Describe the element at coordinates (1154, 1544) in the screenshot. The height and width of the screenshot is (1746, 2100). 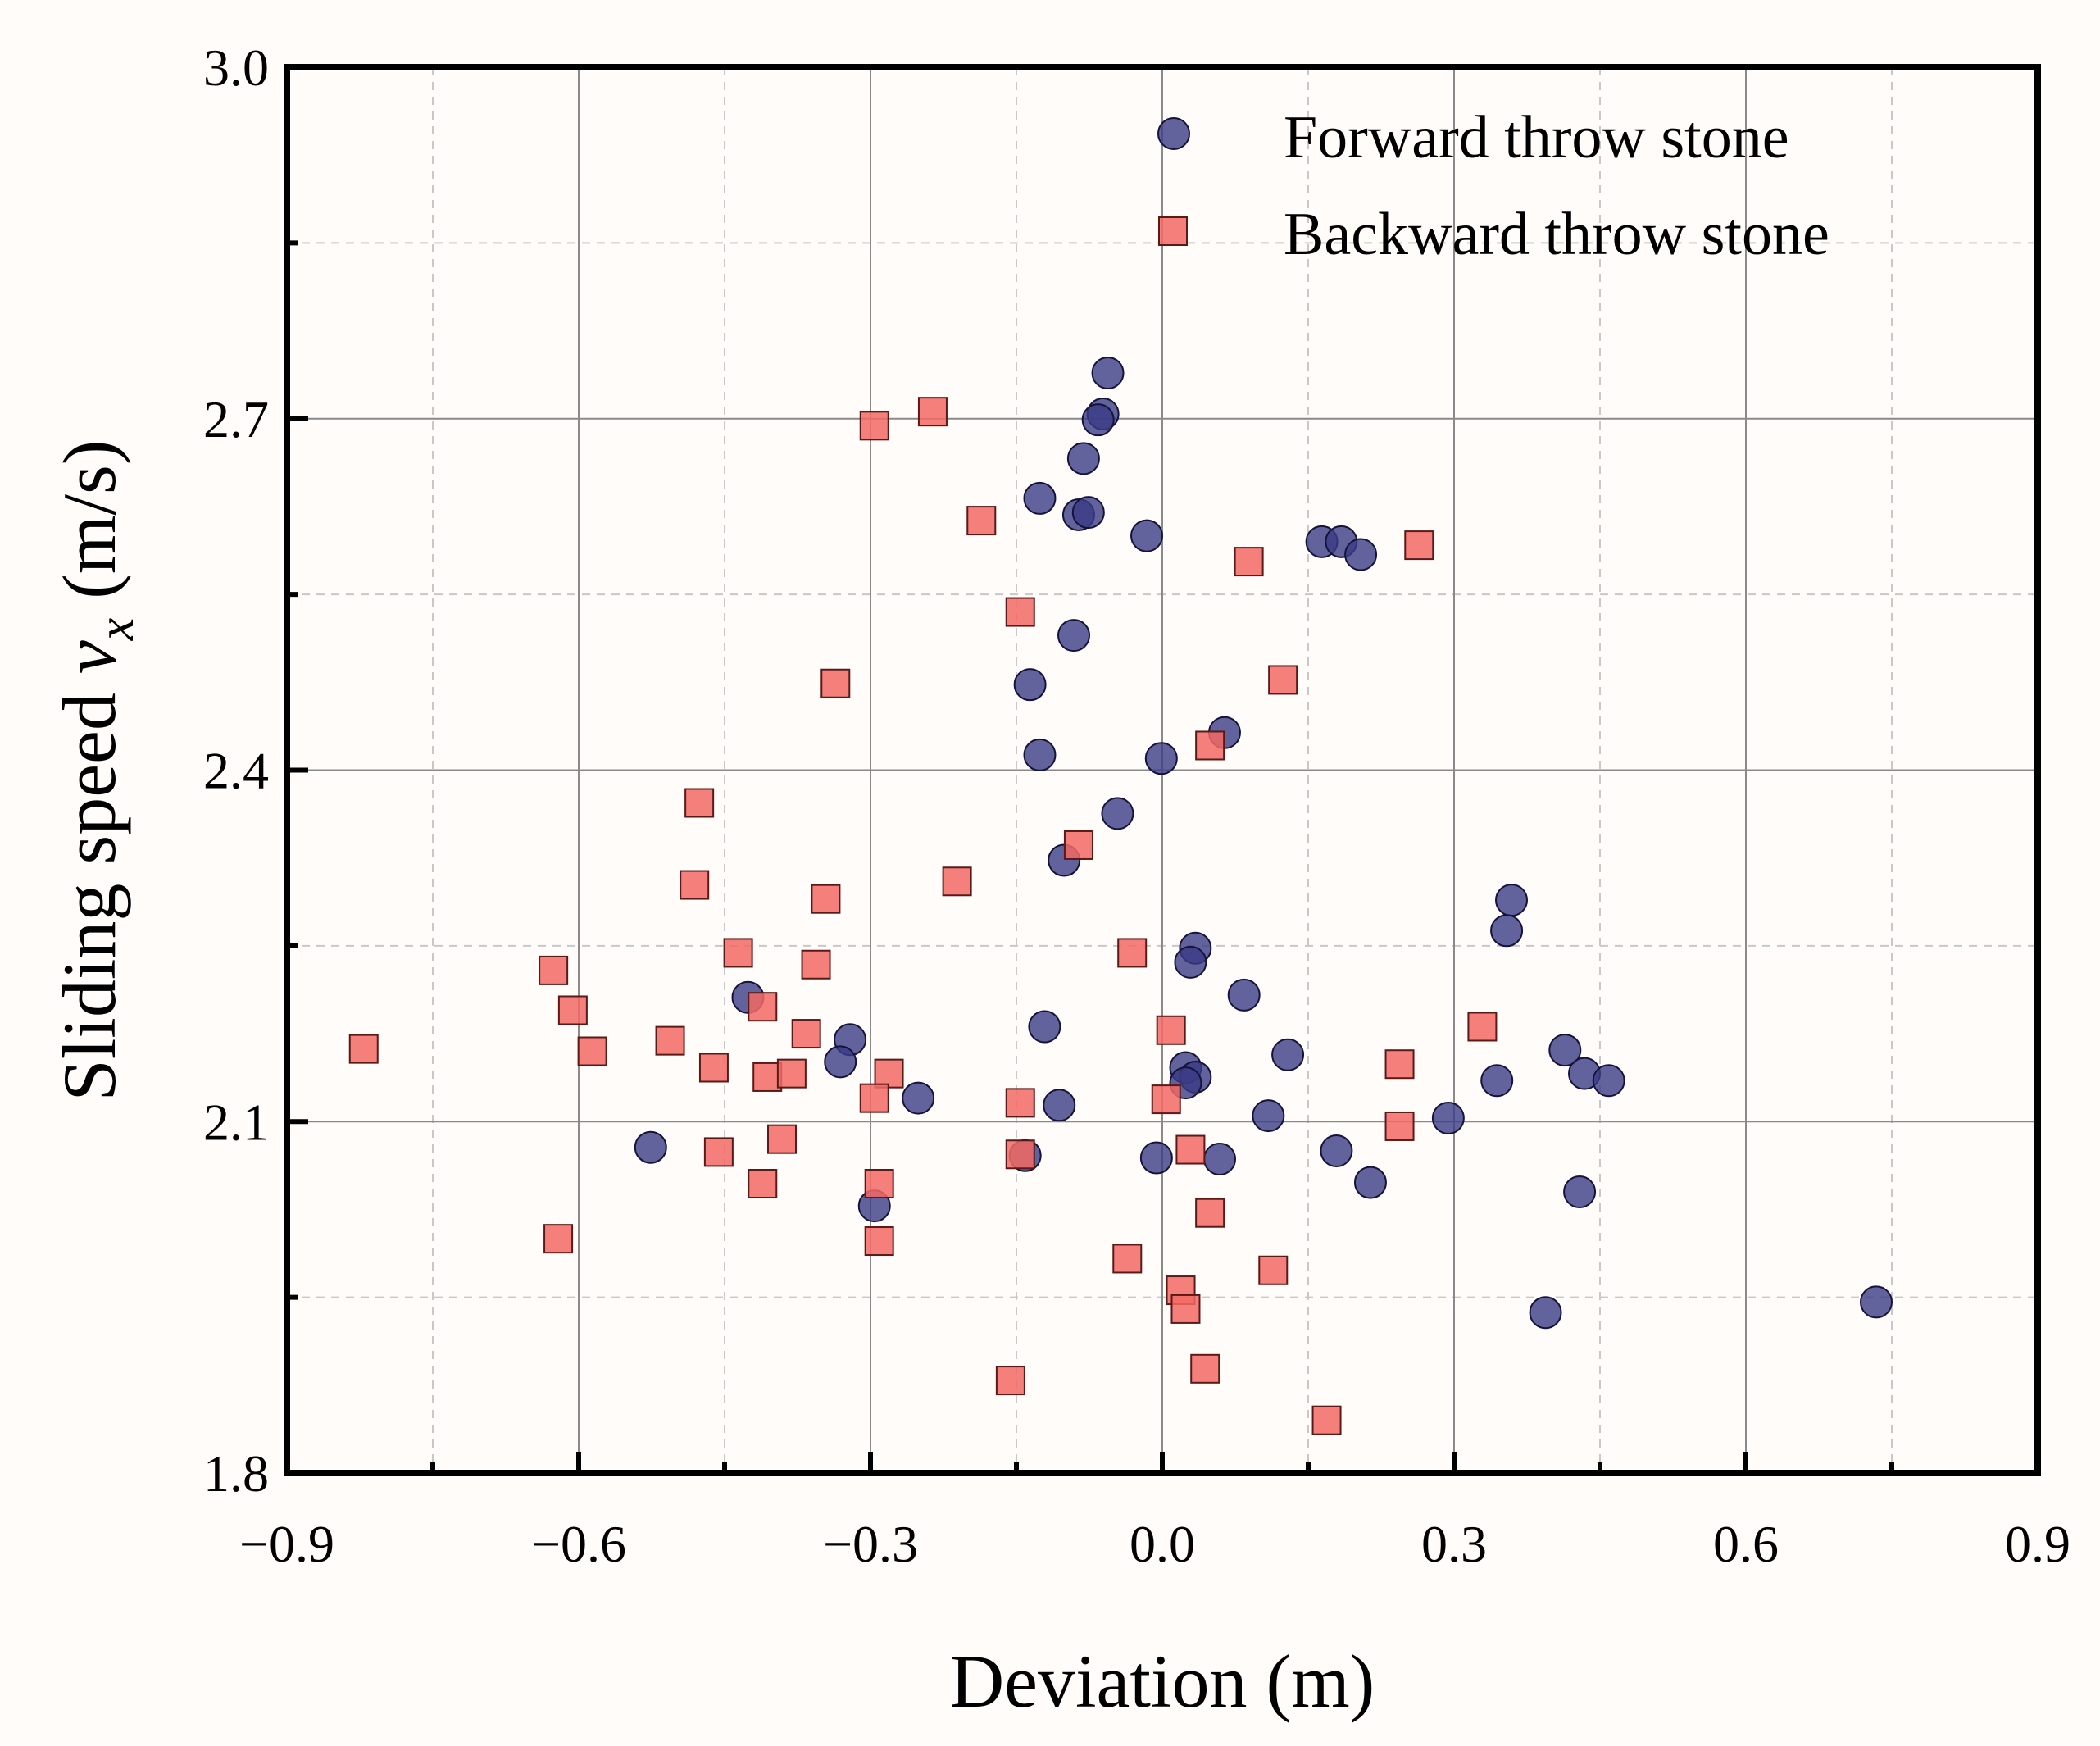
I see `x-tick-labels: −0.9 −0.6 −0.3 0.0 0.3 0.6 0.9` at that location.